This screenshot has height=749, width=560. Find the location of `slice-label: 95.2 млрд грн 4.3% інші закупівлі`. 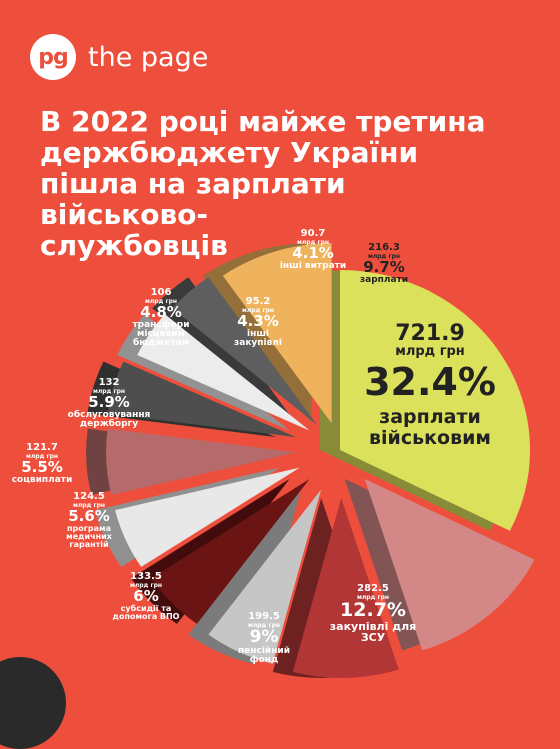

slice-label: 95.2 млрд грн 4.3% інші закупівлі is located at coordinates (258, 322).